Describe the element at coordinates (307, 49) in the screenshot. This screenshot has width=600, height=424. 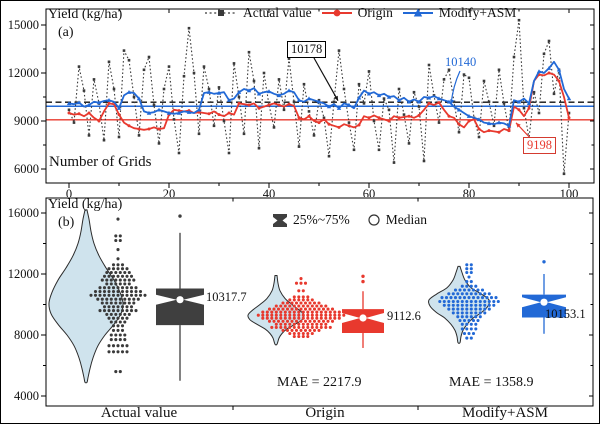
I see `annotation-actual-mean: 10178` at that location.